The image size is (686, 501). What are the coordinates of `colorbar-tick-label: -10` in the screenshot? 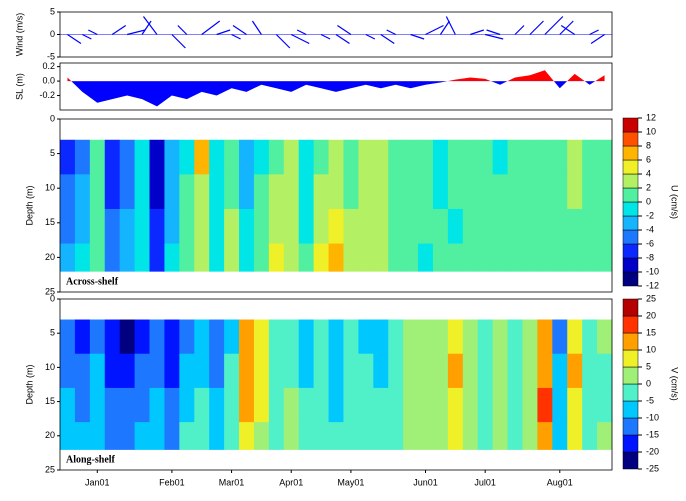 It's located at (652, 417).